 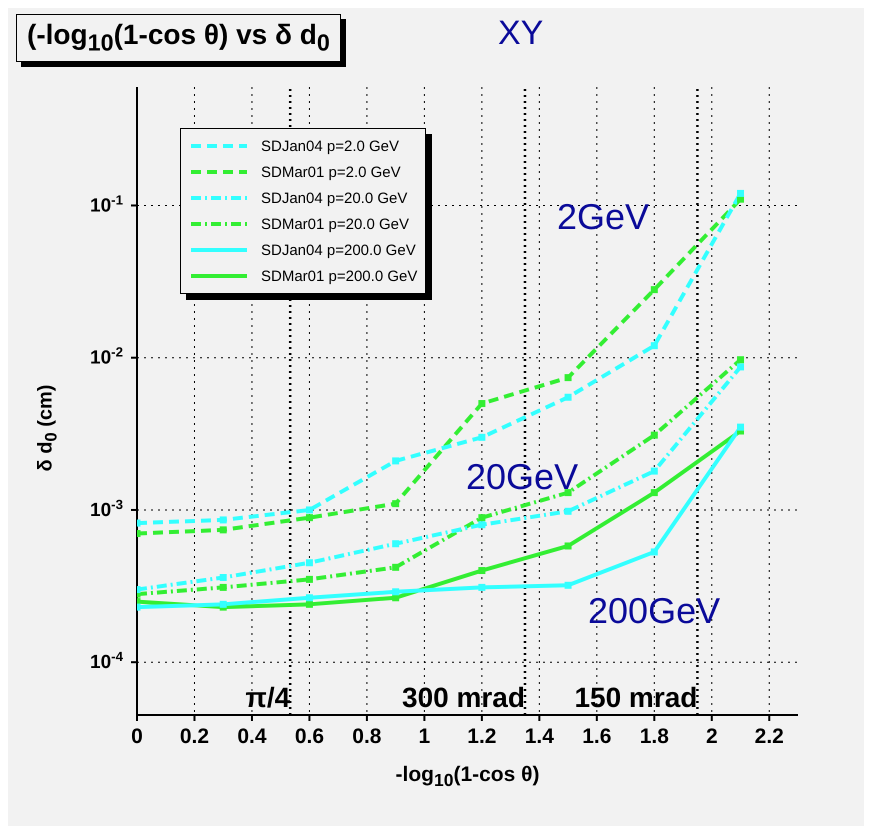 What do you see at coordinates (463, 697) in the screenshot?
I see `ref-line-label: 300 mrad` at bounding box center [463, 697].